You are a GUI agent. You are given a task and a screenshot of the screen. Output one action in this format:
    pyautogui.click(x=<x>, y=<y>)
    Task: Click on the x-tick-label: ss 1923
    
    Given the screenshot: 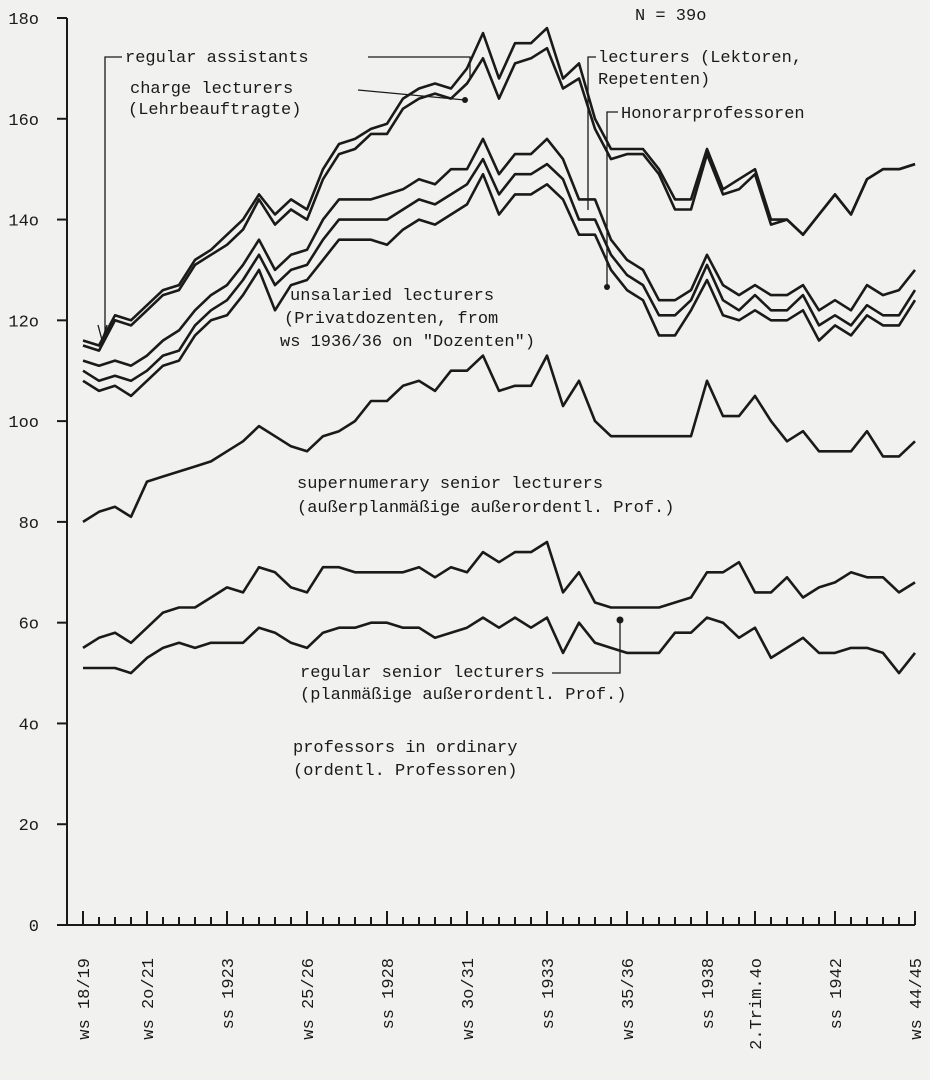 What is the action you would take?
    pyautogui.click(x=229, y=993)
    